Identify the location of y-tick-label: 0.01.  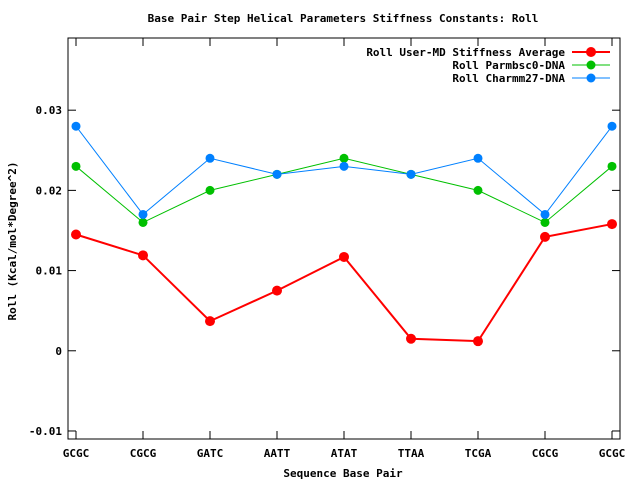
(49, 271).